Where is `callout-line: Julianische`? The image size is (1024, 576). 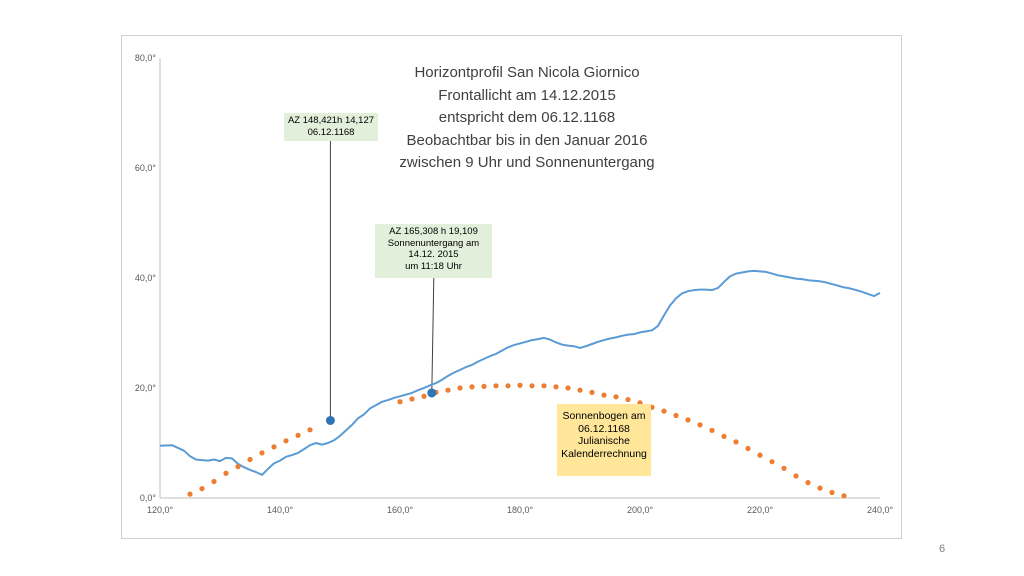 callout-line: Julianische is located at coordinates (604, 441).